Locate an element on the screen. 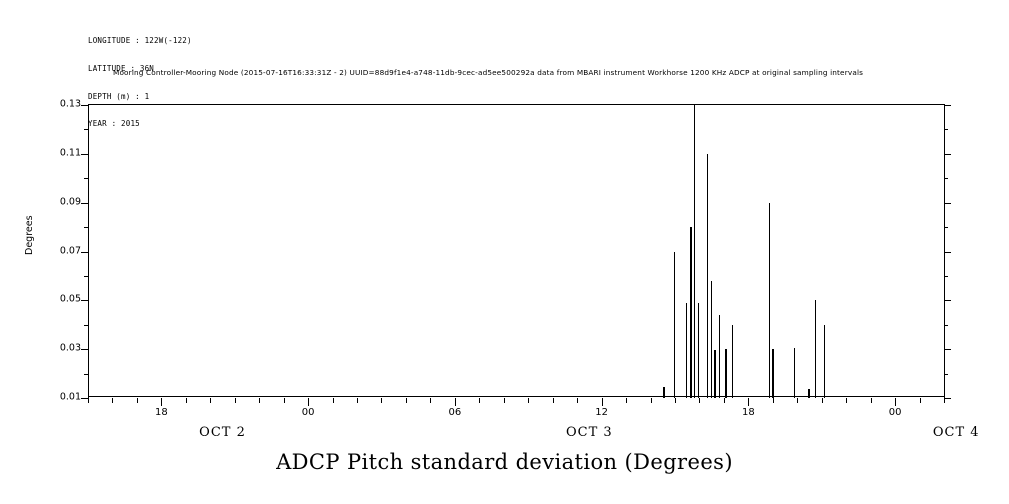 Image resolution: width=1009 pixels, height=504 pixels. y-axis-tick-label: 0.03 is located at coordinates (70, 348).